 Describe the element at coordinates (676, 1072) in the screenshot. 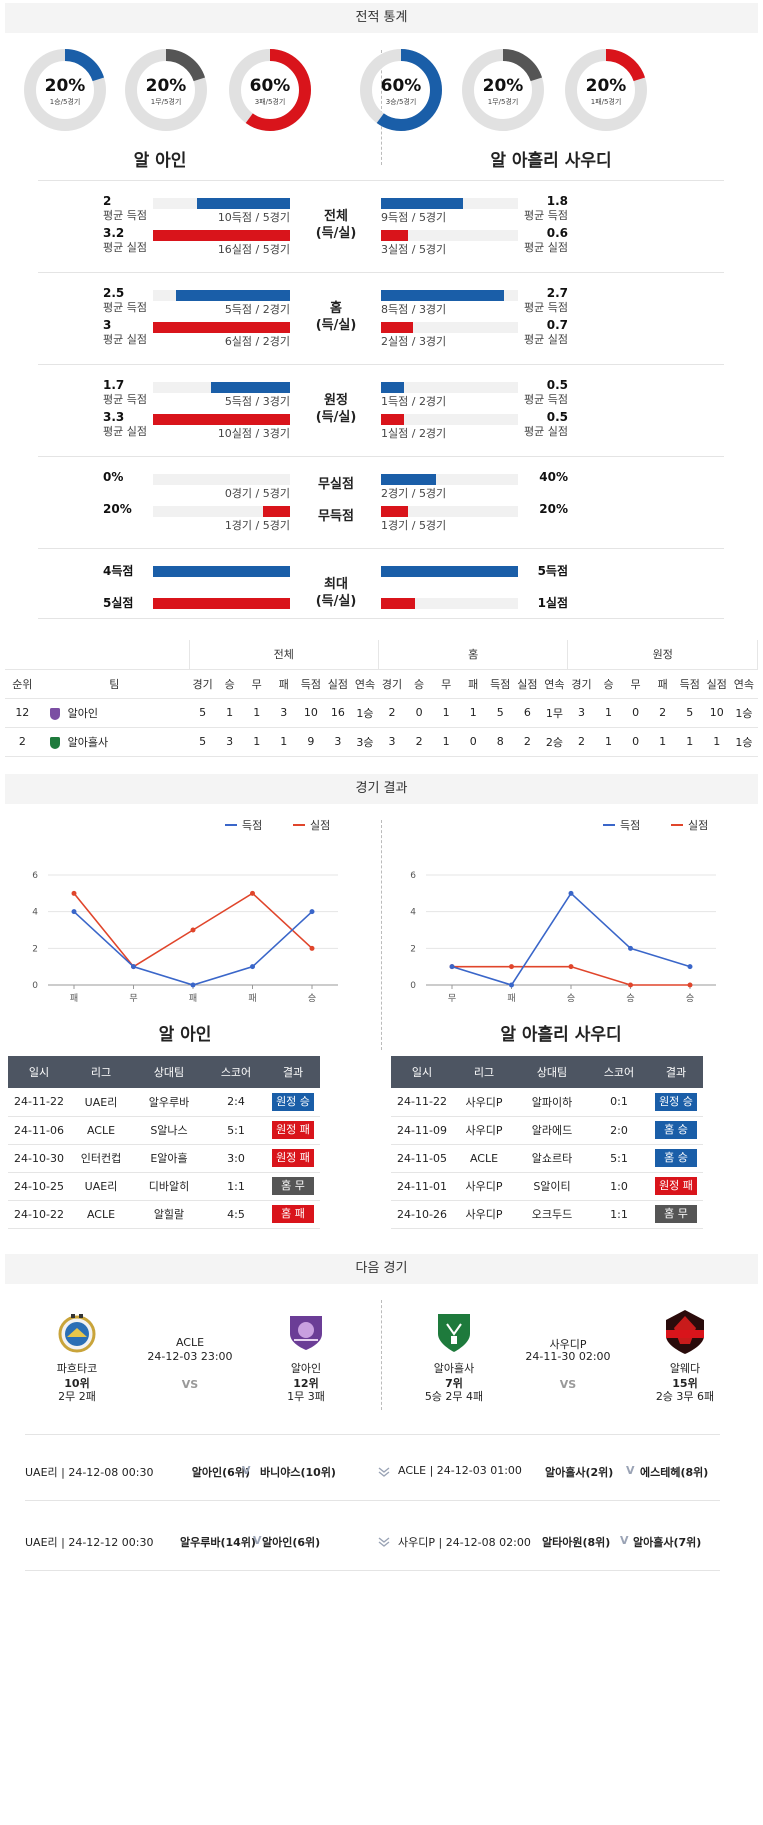

I see `results-col-header: 결과` at that location.